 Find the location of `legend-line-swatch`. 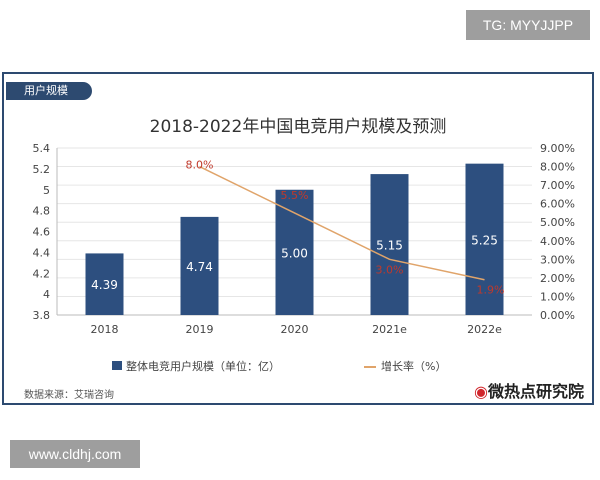

legend-line-swatch is located at coordinates (370, 367).